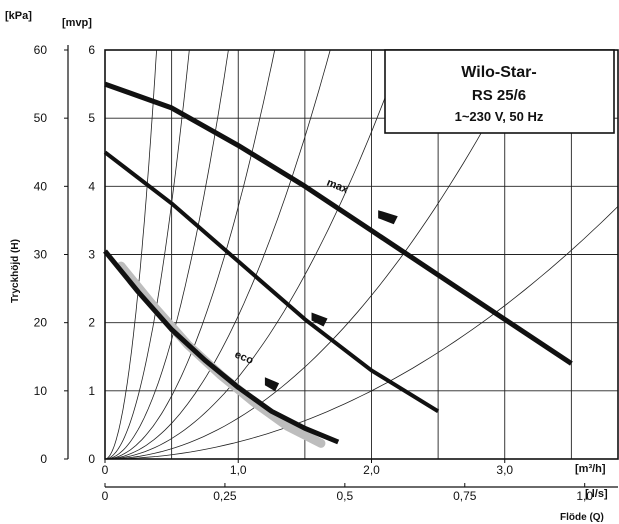 The width and height of the screenshot is (619, 524). What do you see at coordinates (499, 116) in the screenshot?
I see `title-line-3: 1~230 V, 50 Hz` at bounding box center [499, 116].